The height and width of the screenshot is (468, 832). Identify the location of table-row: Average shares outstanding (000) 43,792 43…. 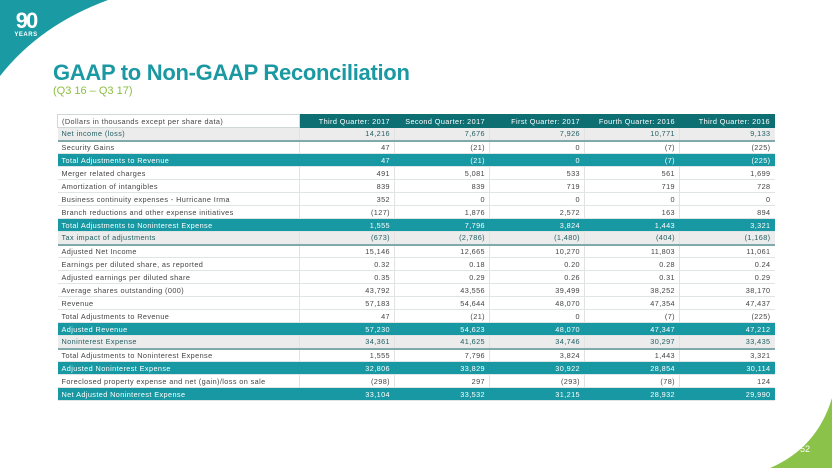
(416, 290).